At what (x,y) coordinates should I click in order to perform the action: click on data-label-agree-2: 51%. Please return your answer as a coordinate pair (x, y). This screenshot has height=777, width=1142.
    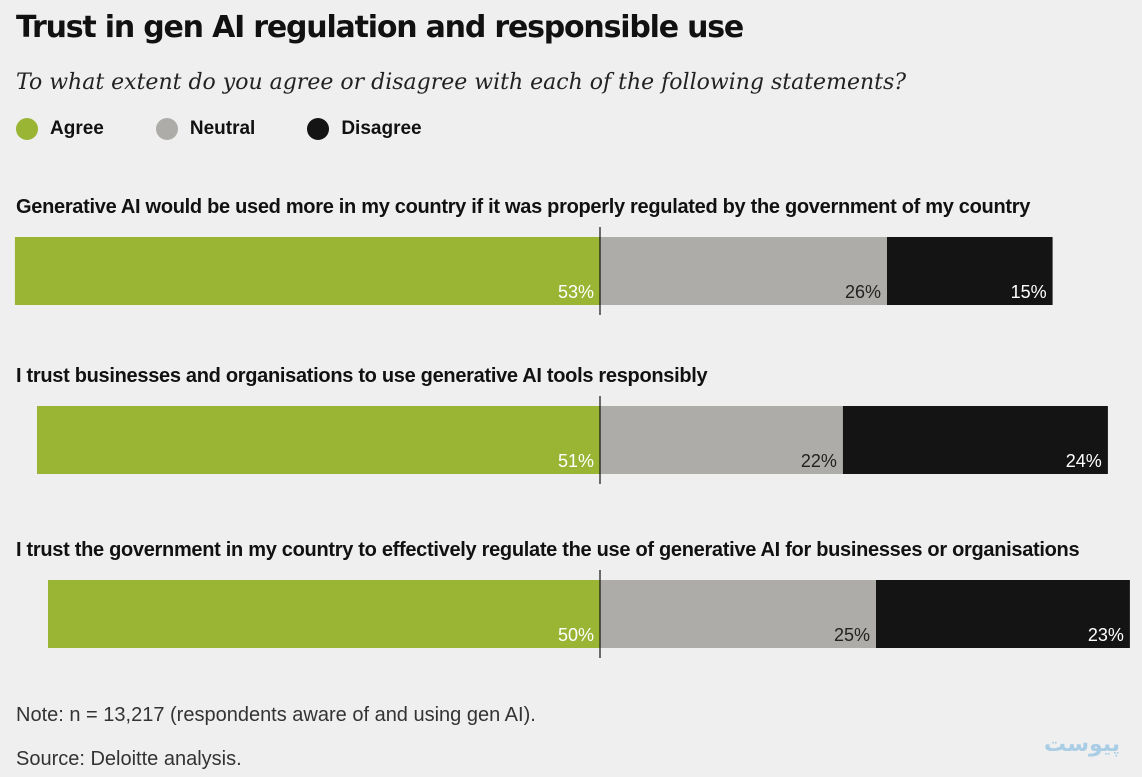
    Looking at the image, I should click on (576, 461).